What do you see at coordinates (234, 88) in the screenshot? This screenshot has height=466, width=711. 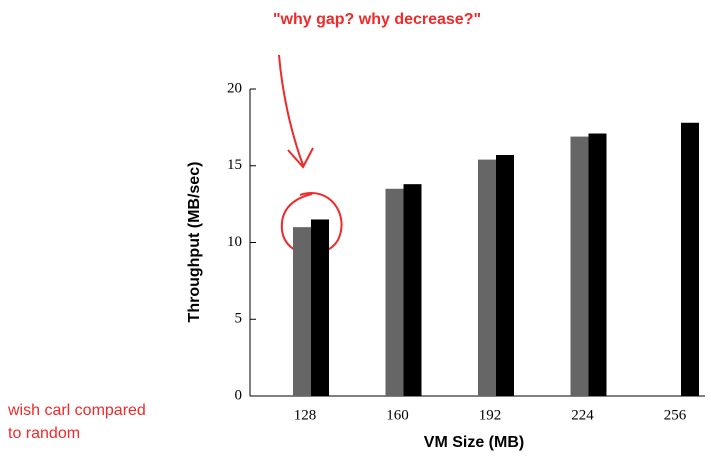 I see `y-tick-label: 20` at bounding box center [234, 88].